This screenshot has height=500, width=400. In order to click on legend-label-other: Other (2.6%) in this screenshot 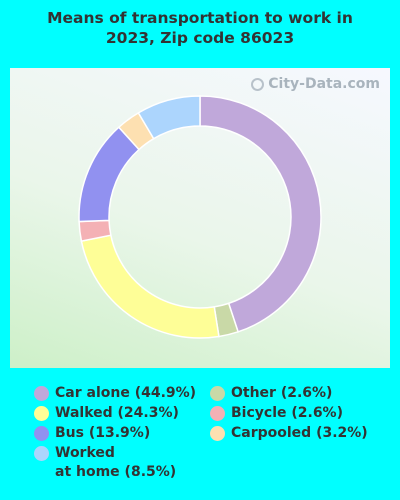, I will do `click(282, 393)`.